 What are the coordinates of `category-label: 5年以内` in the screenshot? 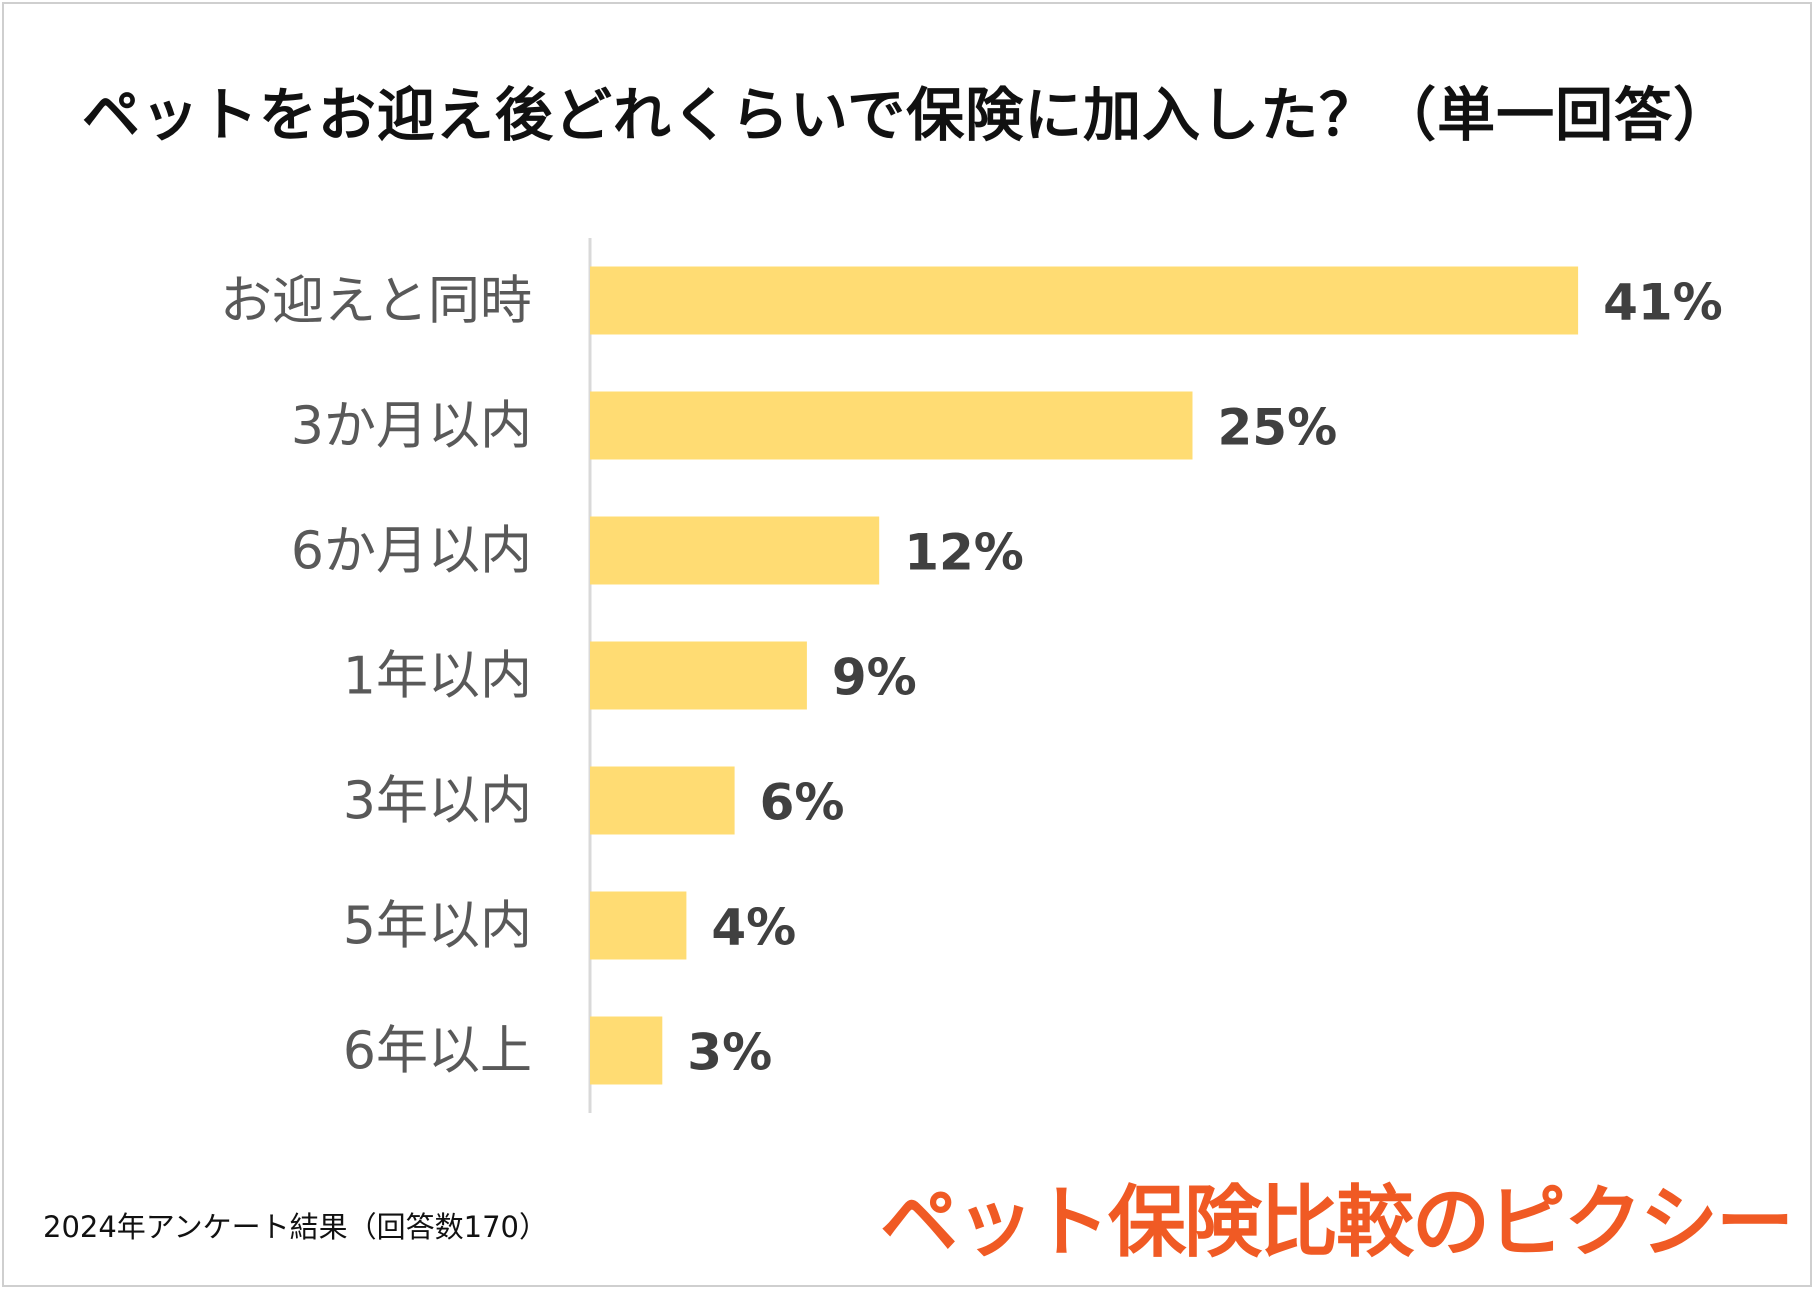 It's located at (437, 927).